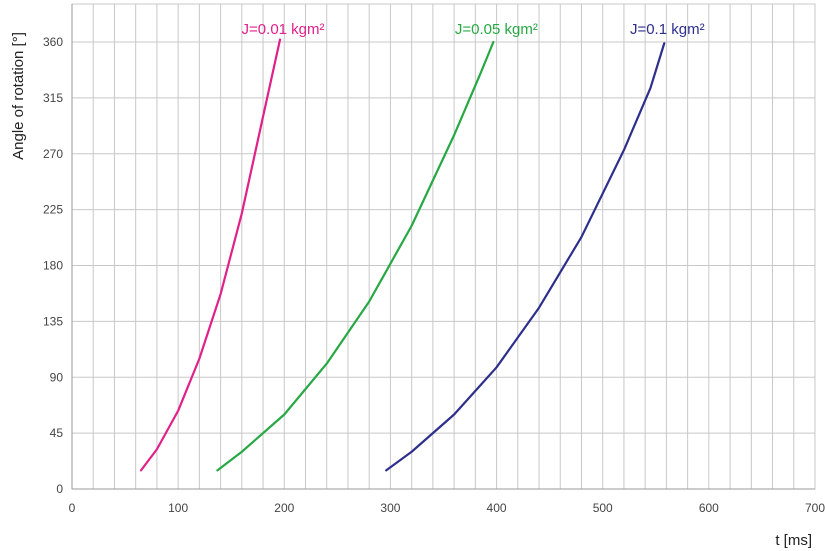 The height and width of the screenshot is (551, 825). Describe the element at coordinates (390, 508) in the screenshot. I see `x-tick-label: 300` at that location.